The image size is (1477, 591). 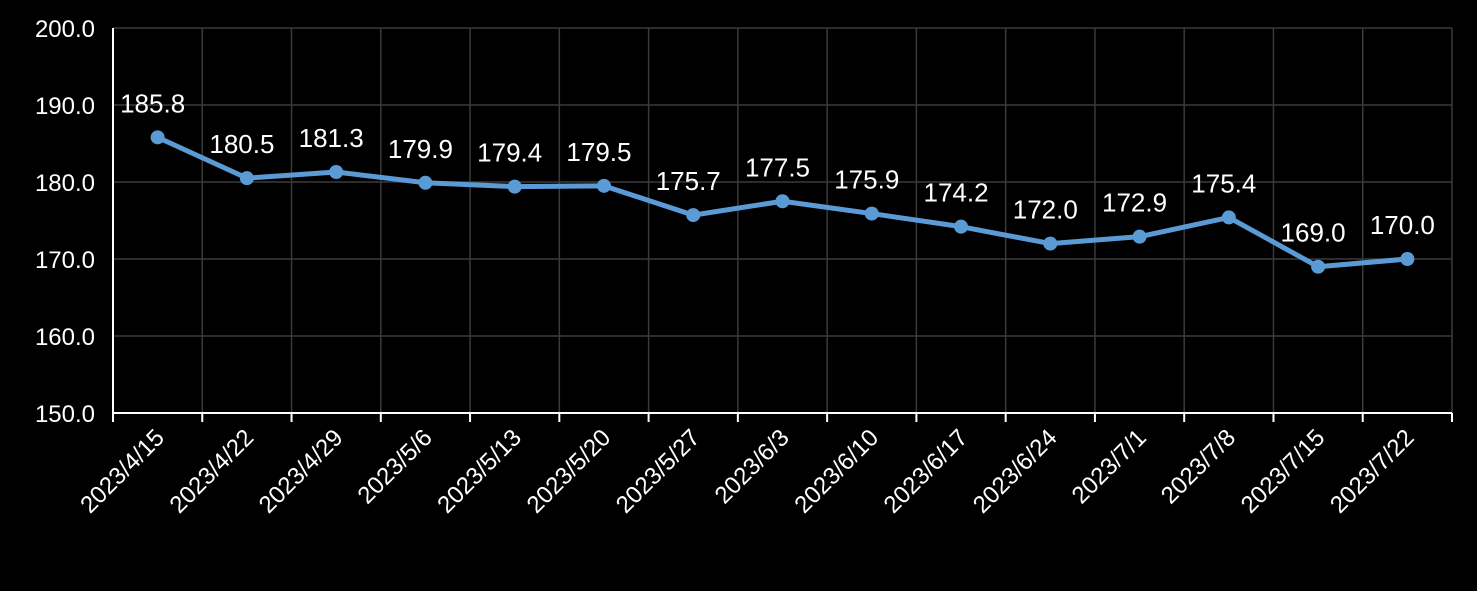 I want to click on x-tick-label: 2023/6/10, so click(x=836, y=471).